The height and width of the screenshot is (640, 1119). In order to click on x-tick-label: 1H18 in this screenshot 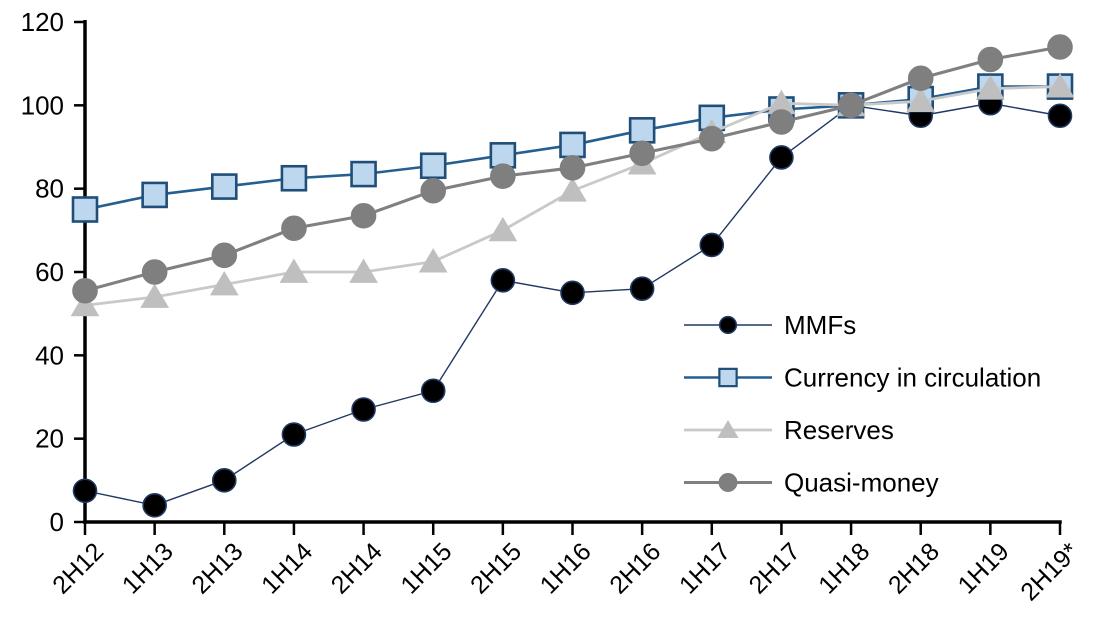, I will do `click(844, 568)`.